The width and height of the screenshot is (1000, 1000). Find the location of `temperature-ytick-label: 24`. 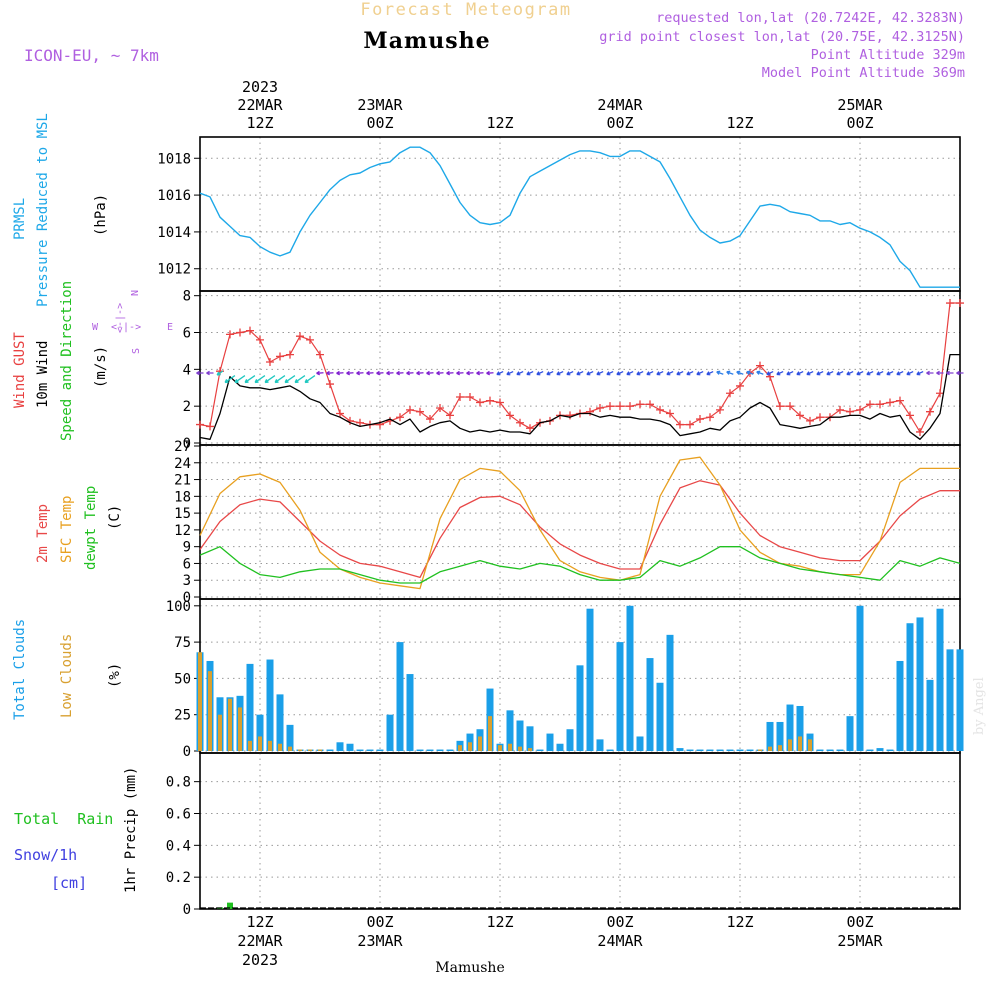

temperature-ytick-label: 24 is located at coordinates (182, 464).